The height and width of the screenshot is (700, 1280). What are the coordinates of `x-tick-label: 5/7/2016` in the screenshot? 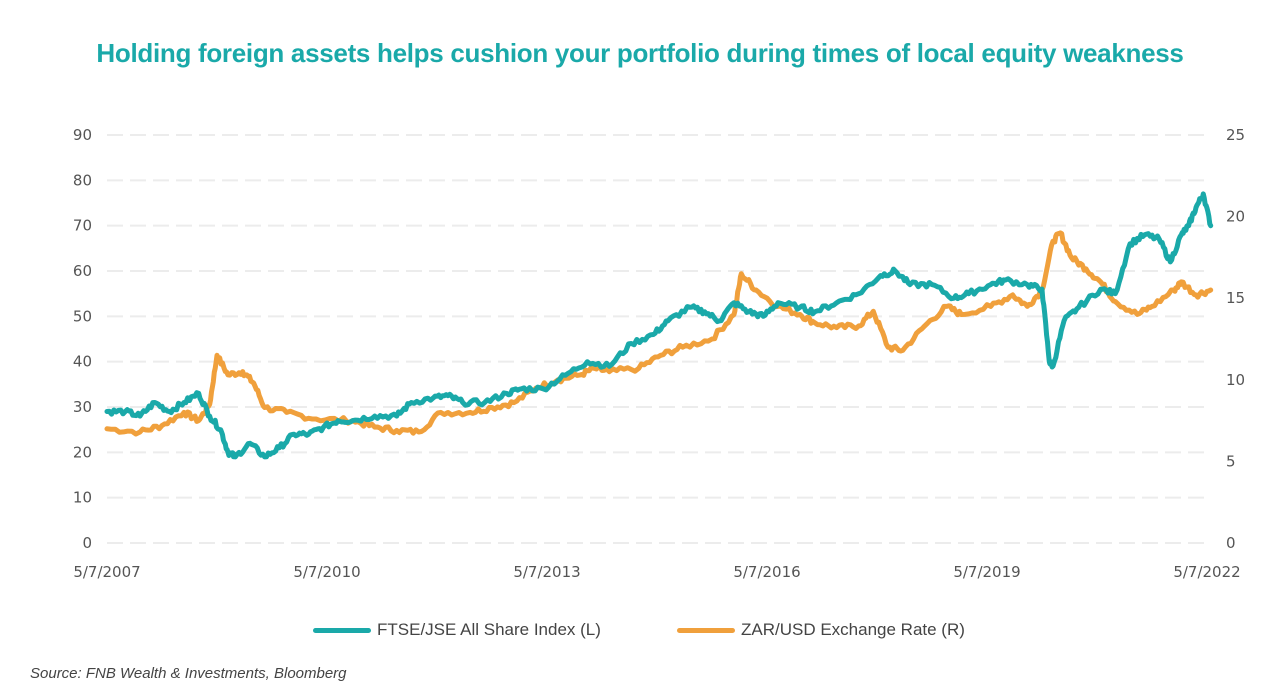 It's located at (766, 572).